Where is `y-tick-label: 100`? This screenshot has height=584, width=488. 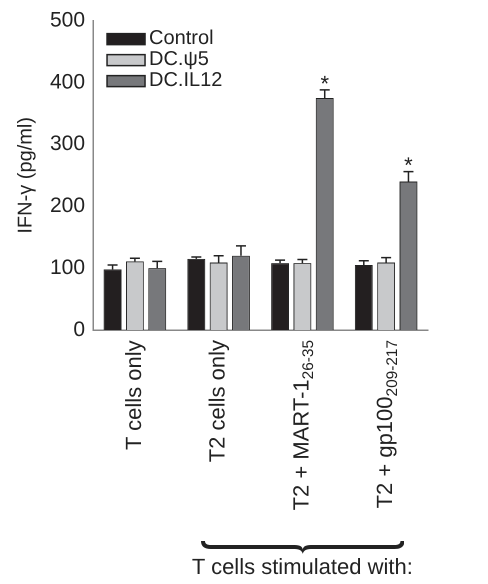
y-tick-label: 100 is located at coordinates (68, 267).